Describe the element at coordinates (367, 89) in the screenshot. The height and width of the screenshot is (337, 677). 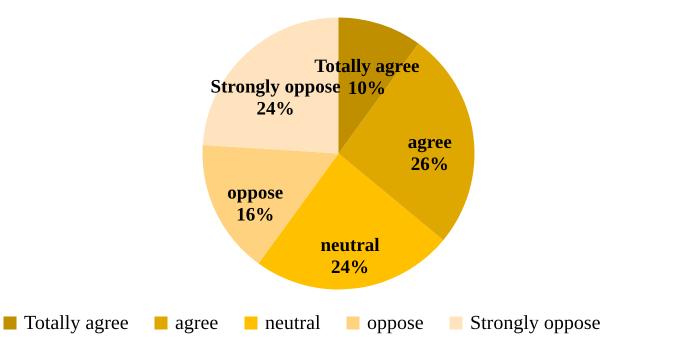
I see `data-label: 10%` at that location.